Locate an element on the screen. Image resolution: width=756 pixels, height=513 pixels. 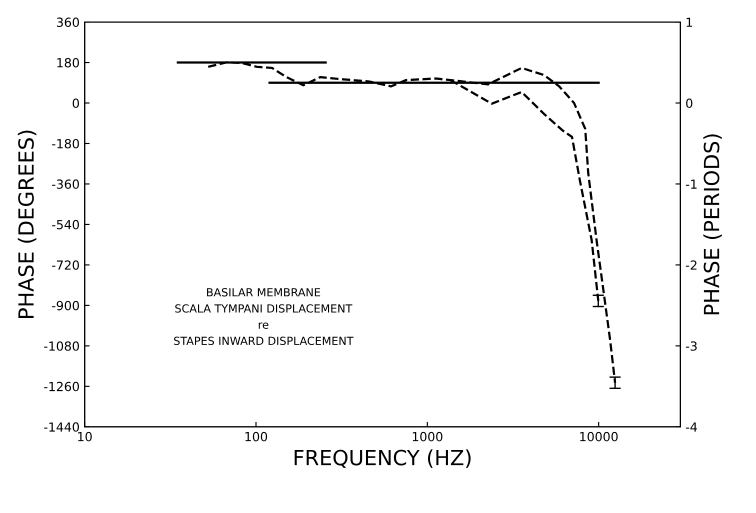
y2-tick-label: -4 is located at coordinates (692, 427).